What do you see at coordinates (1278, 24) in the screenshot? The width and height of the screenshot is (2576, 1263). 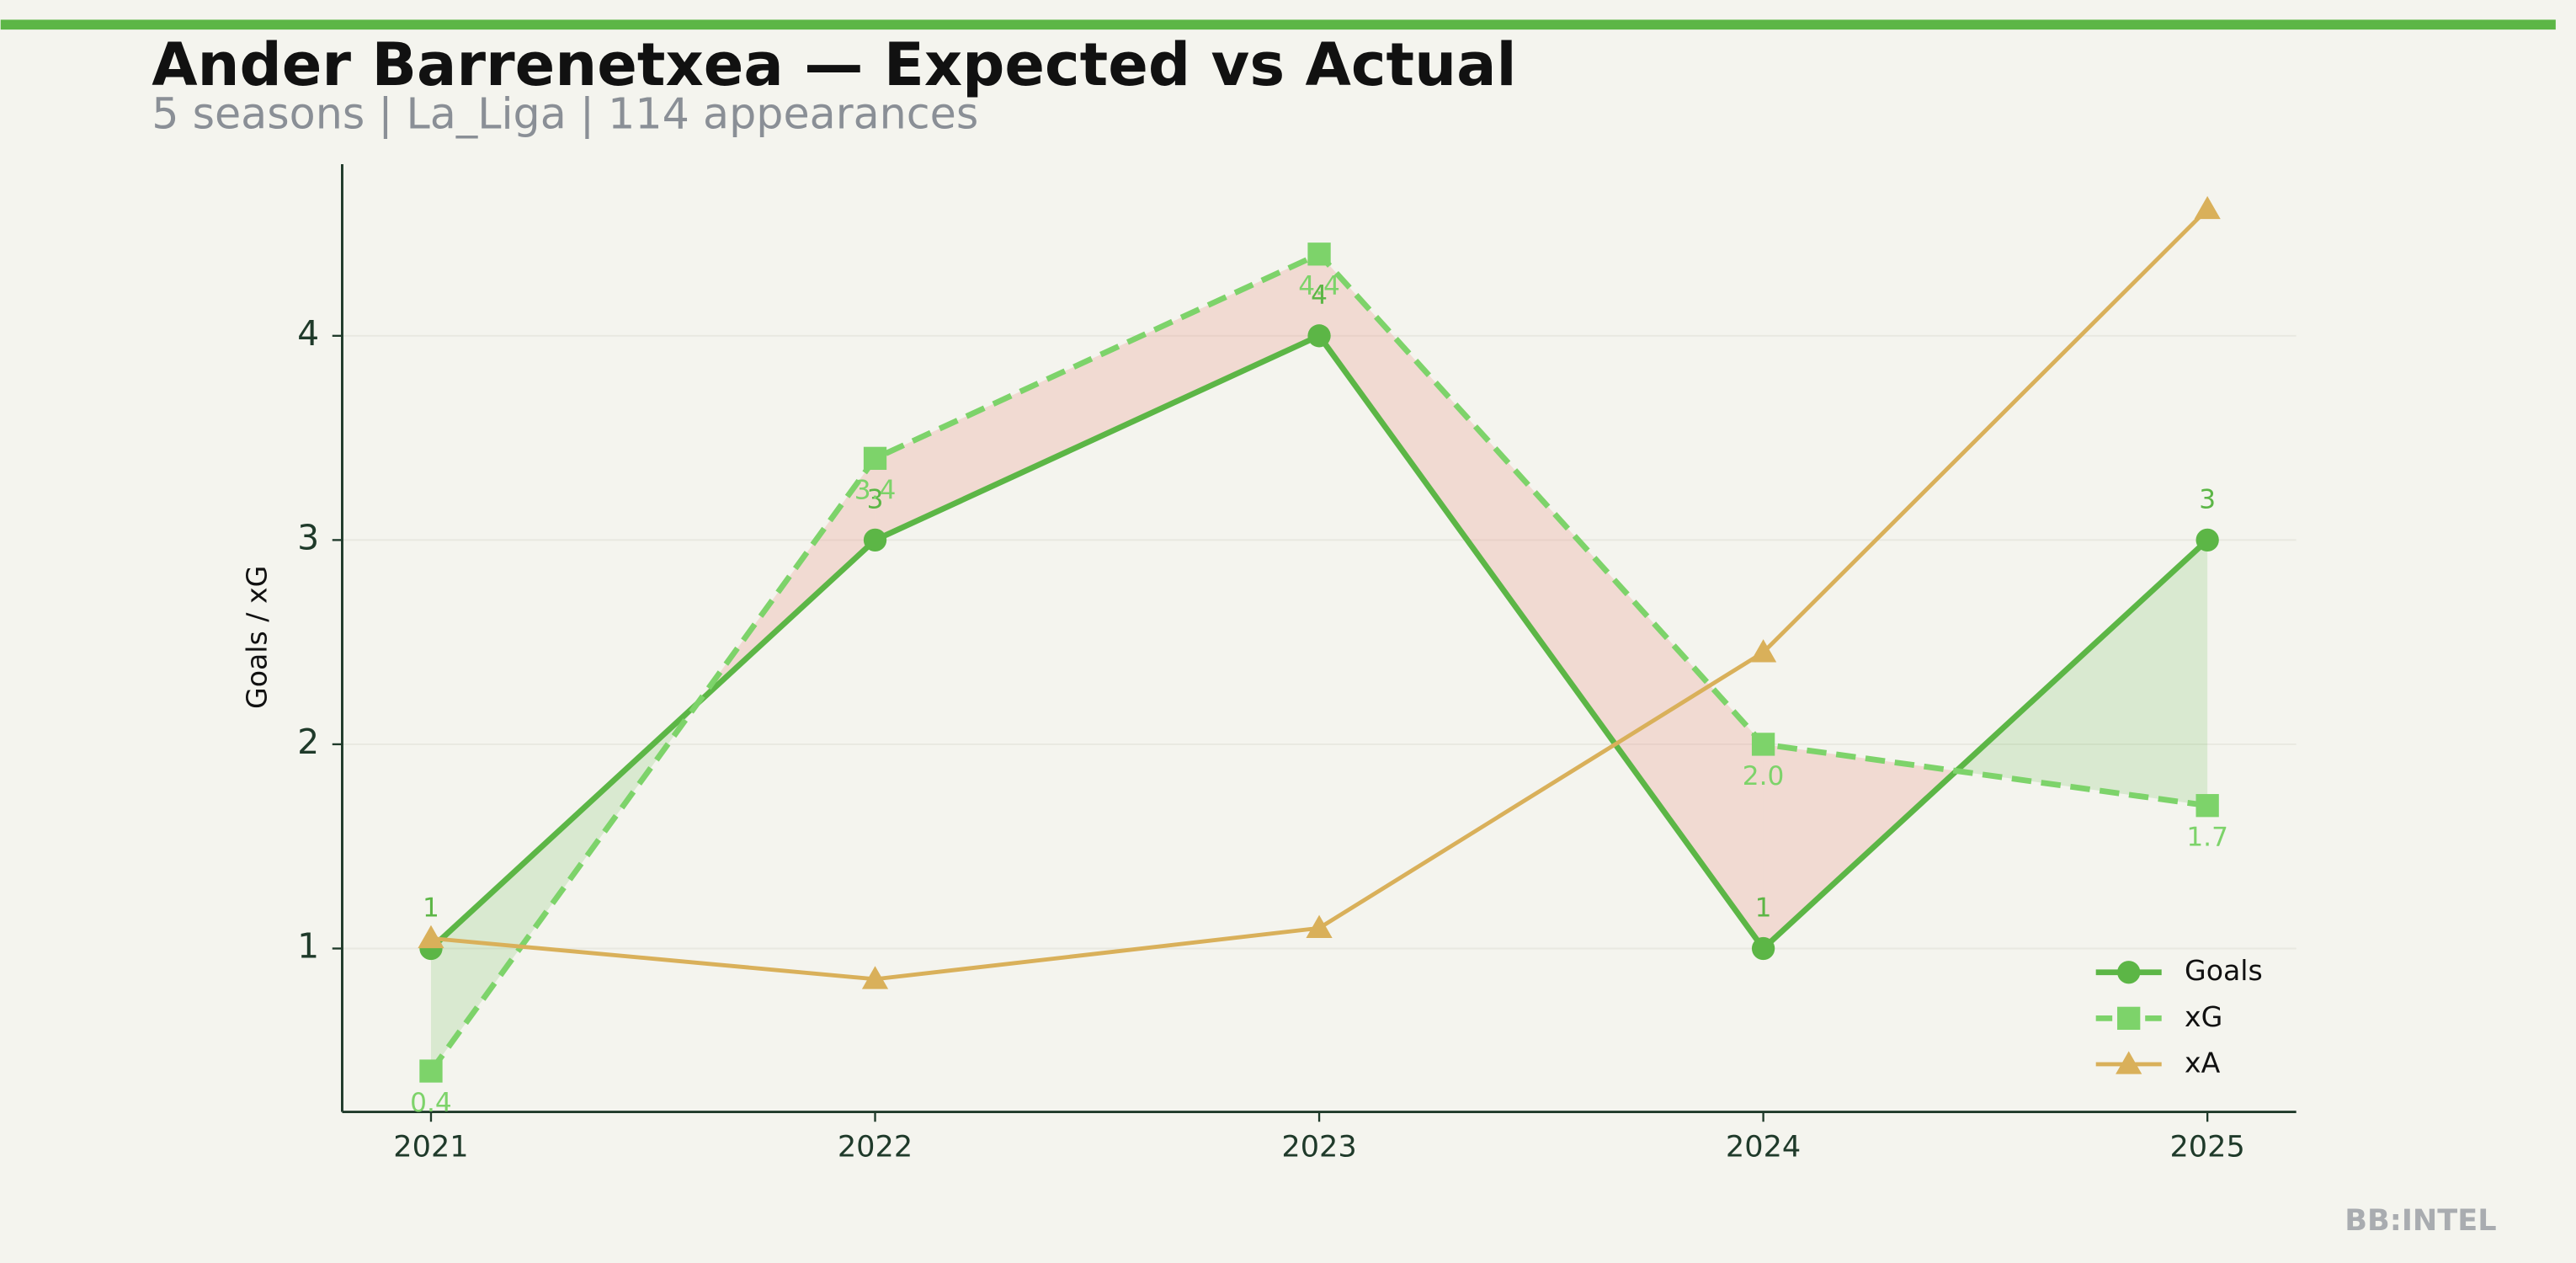 I see `top-bar` at bounding box center [1278, 24].